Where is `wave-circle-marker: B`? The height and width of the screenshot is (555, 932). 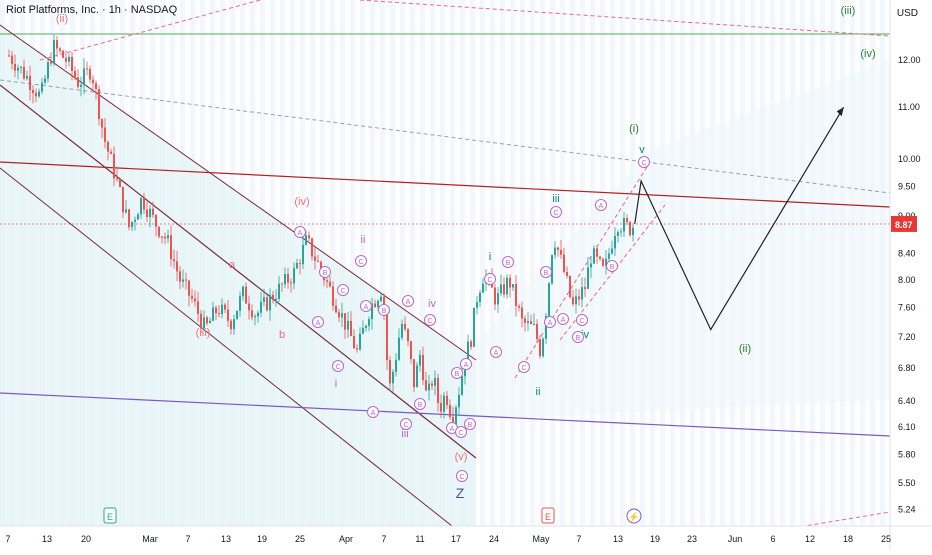
wave-circle-marker: B is located at coordinates (612, 266).